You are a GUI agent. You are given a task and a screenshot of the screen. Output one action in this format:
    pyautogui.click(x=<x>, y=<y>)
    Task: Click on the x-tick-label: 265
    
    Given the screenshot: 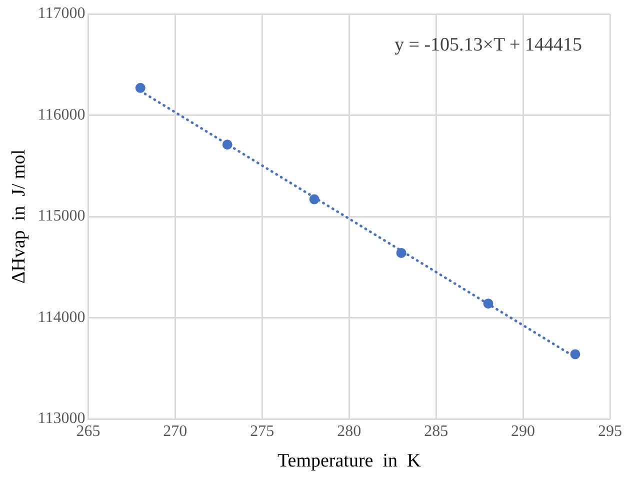 What is the action you would take?
    pyautogui.click(x=88, y=431)
    